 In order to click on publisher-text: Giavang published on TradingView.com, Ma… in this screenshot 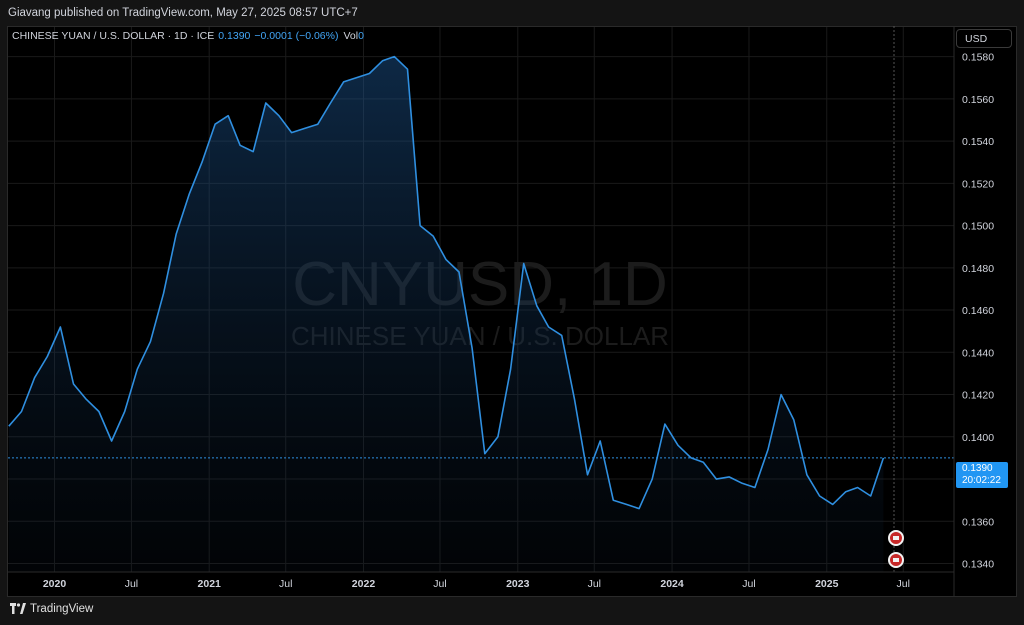, I will do `click(183, 13)`.